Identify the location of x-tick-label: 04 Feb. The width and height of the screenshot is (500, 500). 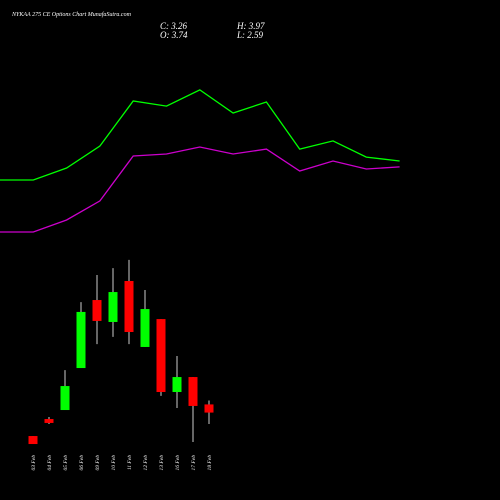
(49, 463).